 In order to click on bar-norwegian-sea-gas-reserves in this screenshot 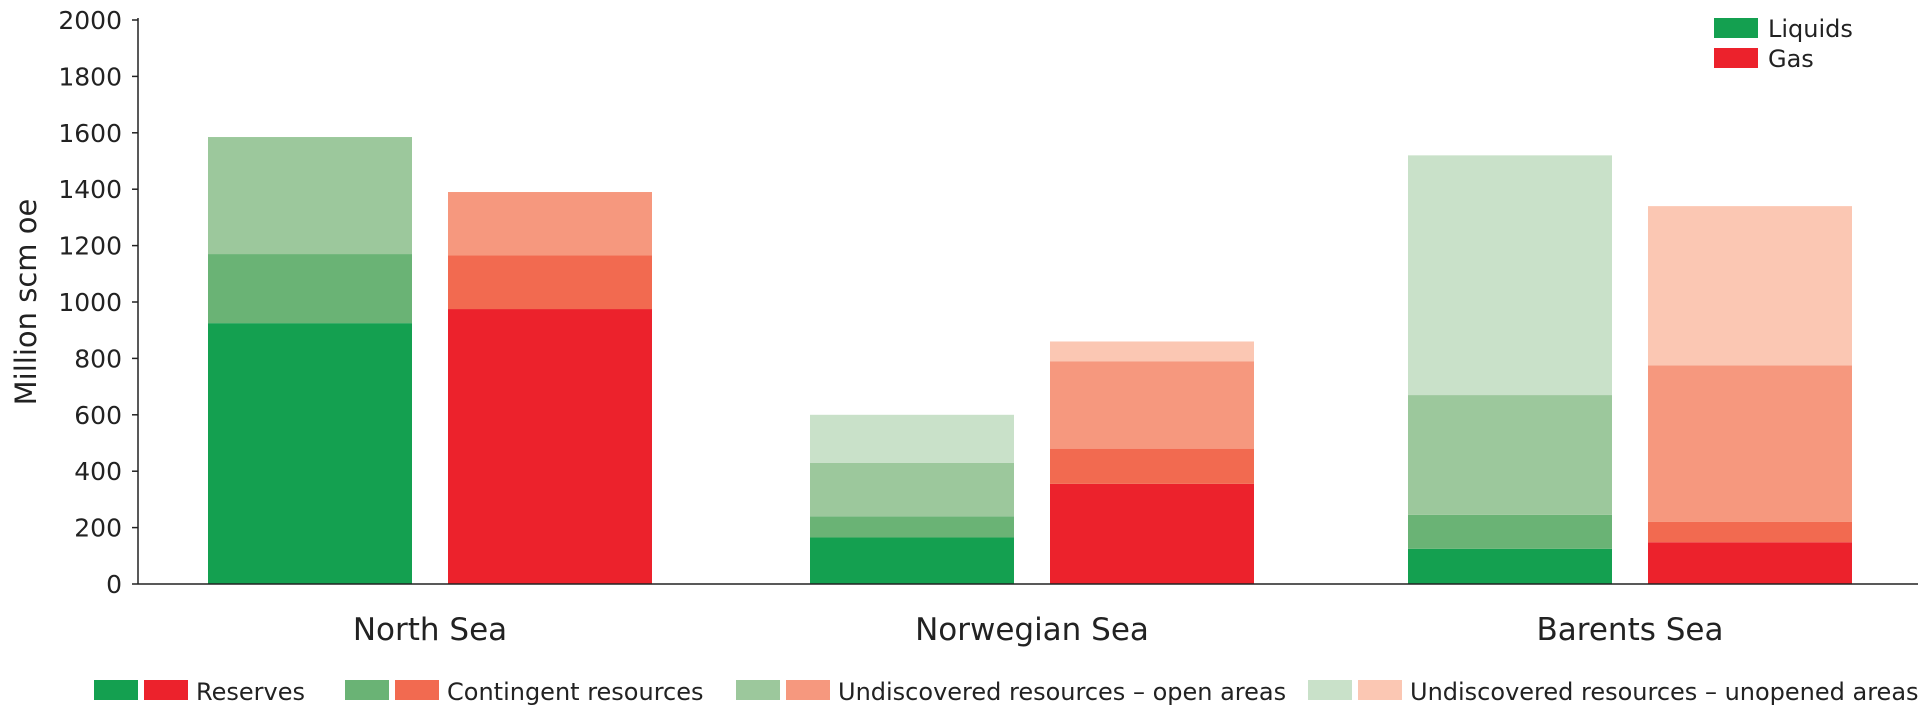, I will do `click(1152, 533)`.